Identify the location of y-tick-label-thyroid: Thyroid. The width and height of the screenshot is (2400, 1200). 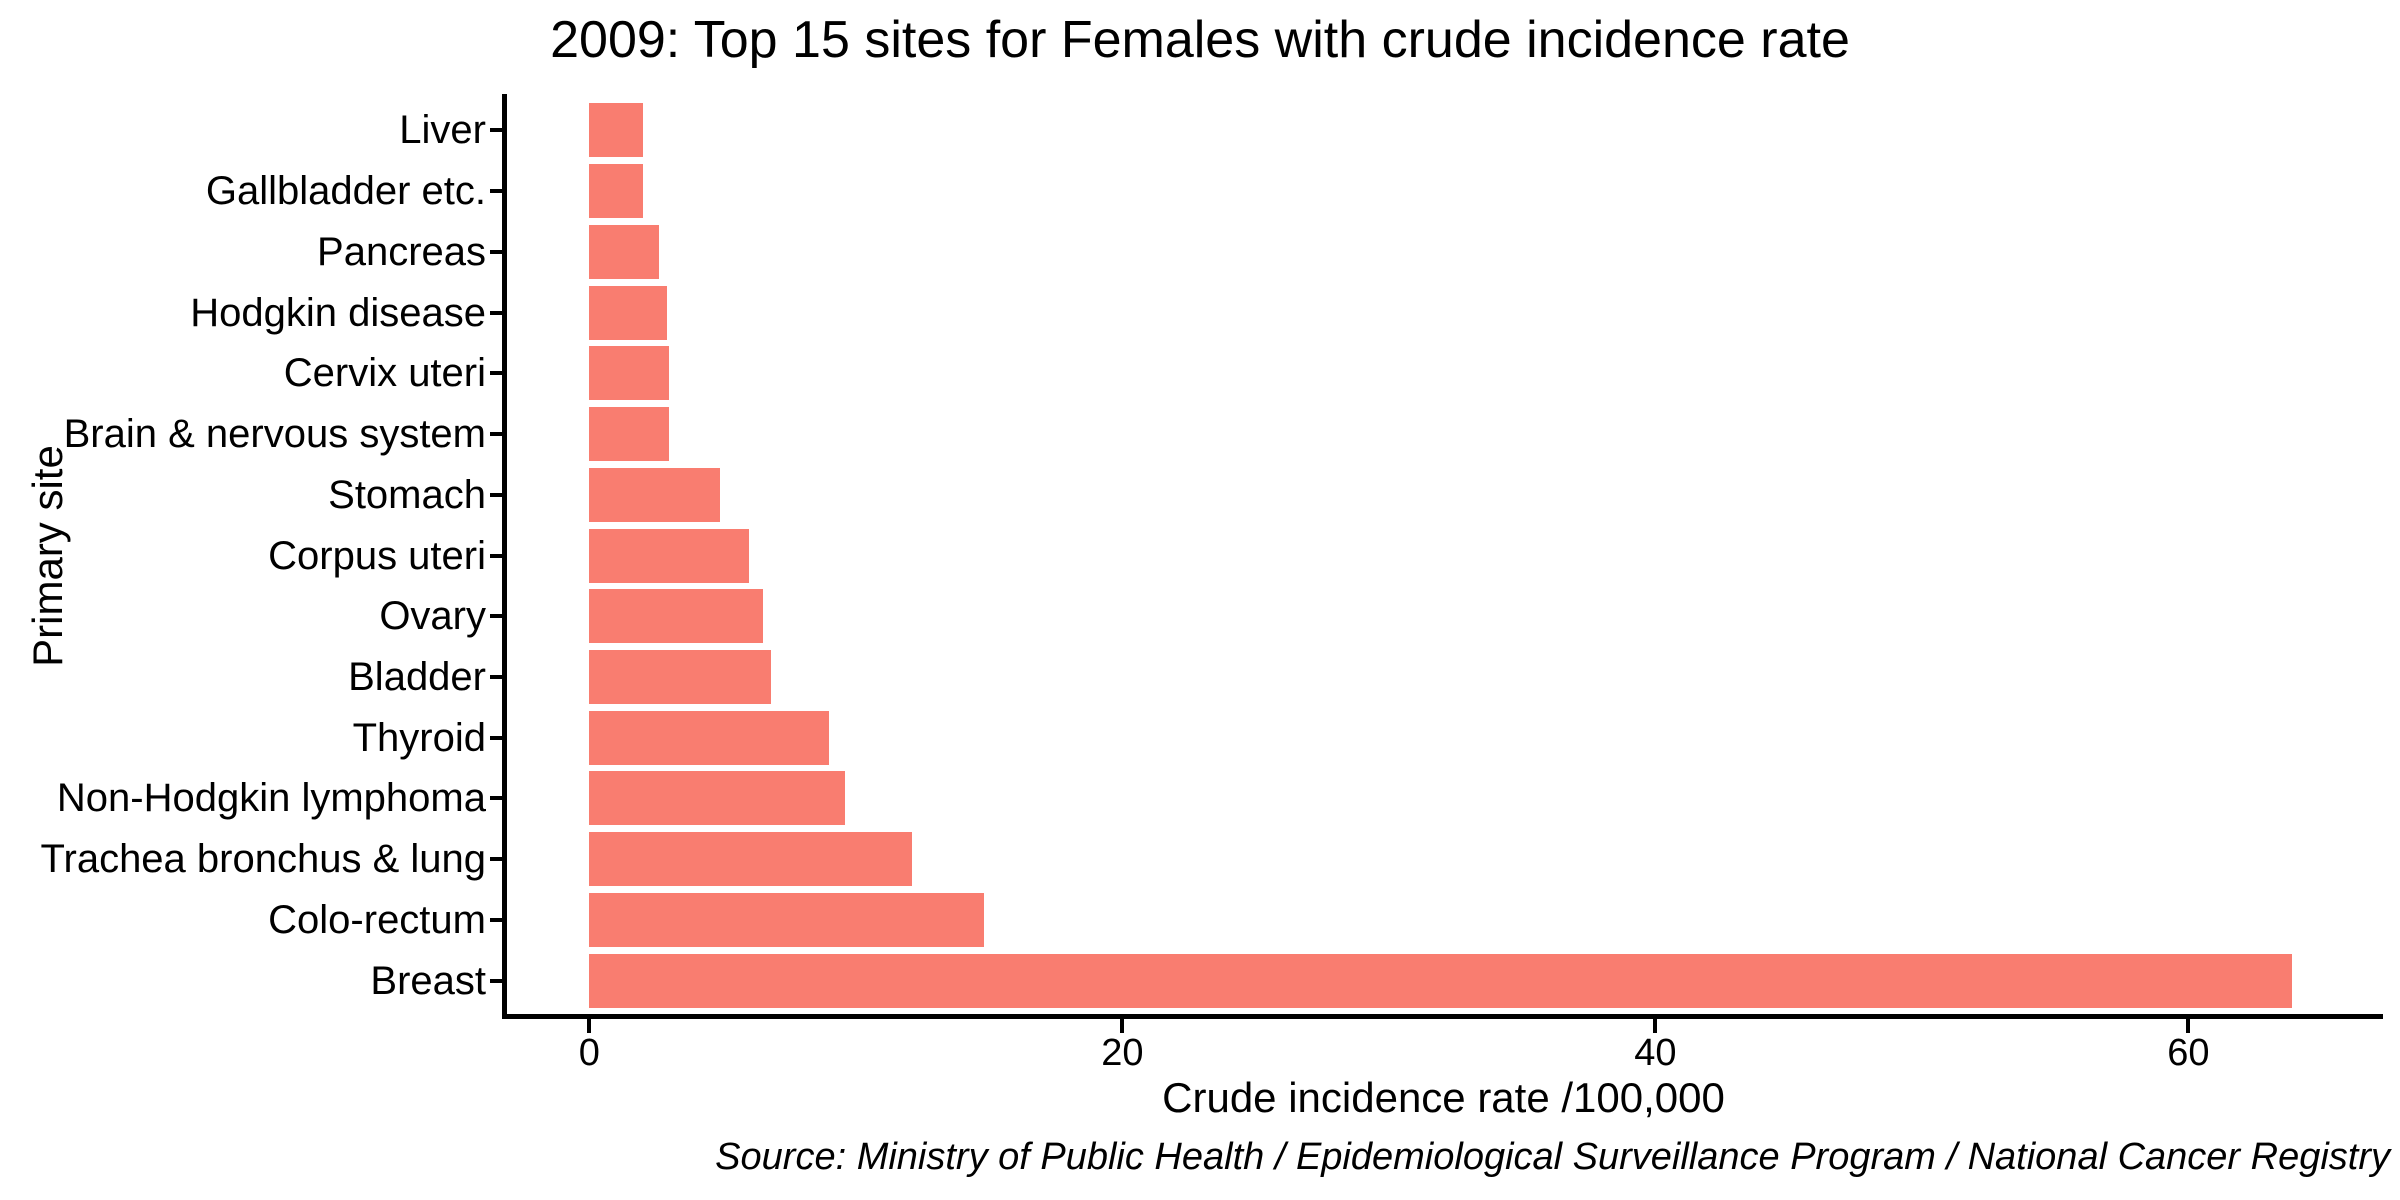
(419, 737).